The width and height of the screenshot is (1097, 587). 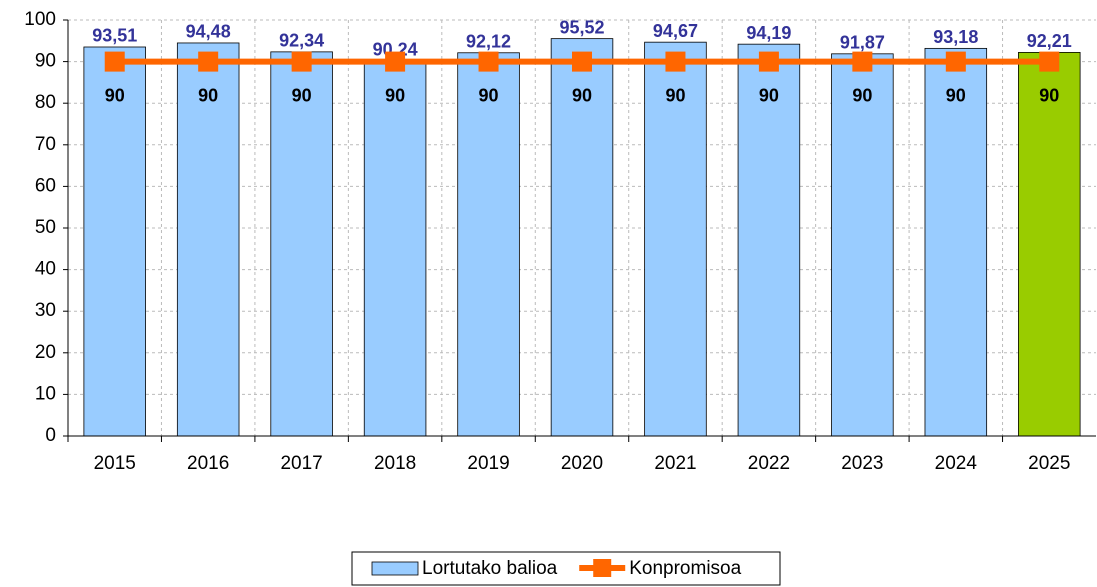 What do you see at coordinates (395, 463) in the screenshot?
I see `x-tick-label: 2018` at bounding box center [395, 463].